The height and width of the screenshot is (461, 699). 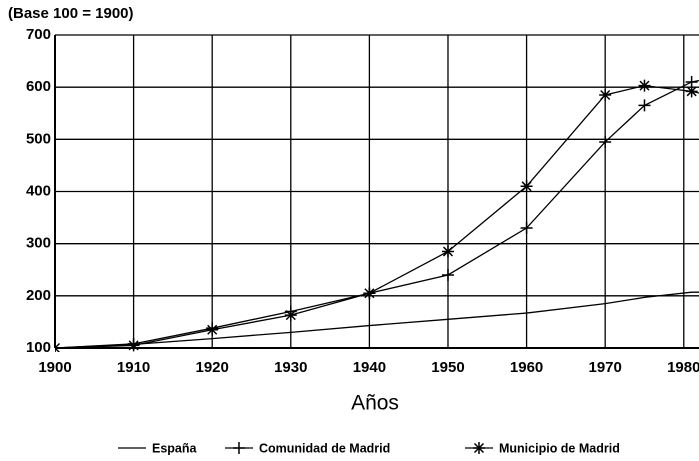 What do you see at coordinates (54, 367) in the screenshot?
I see `x-tick-label: 1900` at bounding box center [54, 367].